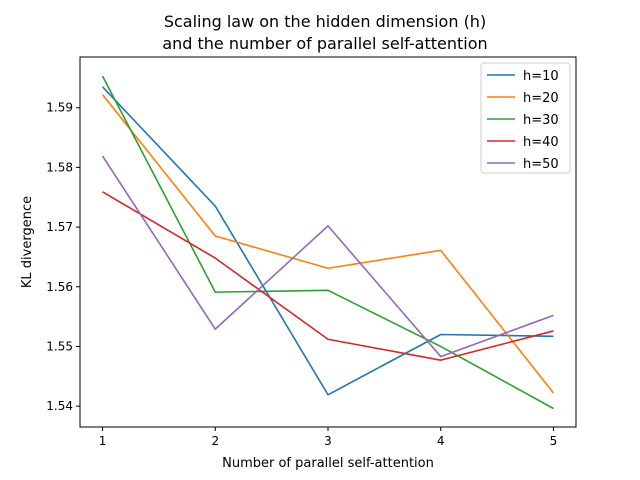  Describe the element at coordinates (59, 227) in the screenshot. I see `y-tick-label: 1.57` at that location.